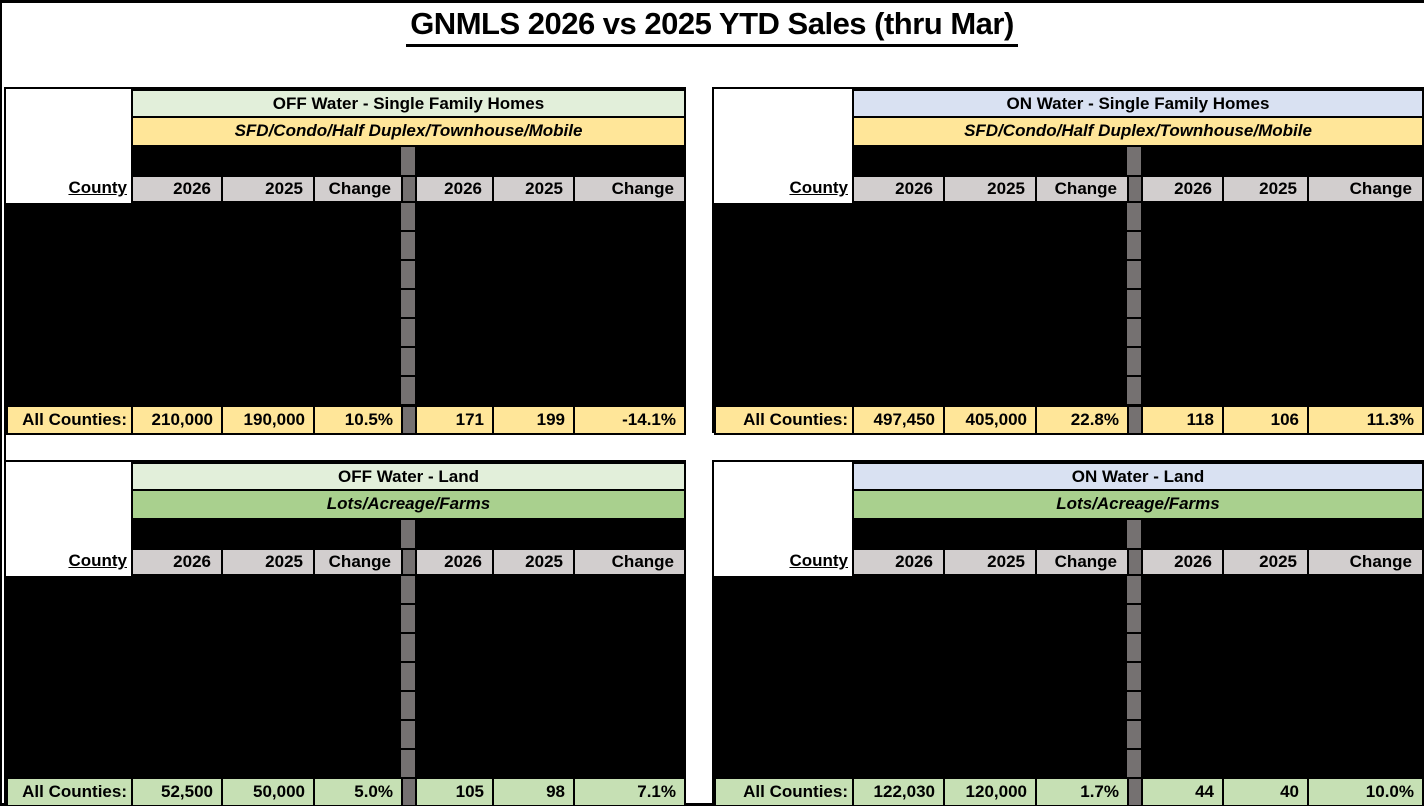 The width and height of the screenshot is (1424, 806). Describe the element at coordinates (1081, 791) in the screenshot. I see `total-value: 1.7%` at that location.